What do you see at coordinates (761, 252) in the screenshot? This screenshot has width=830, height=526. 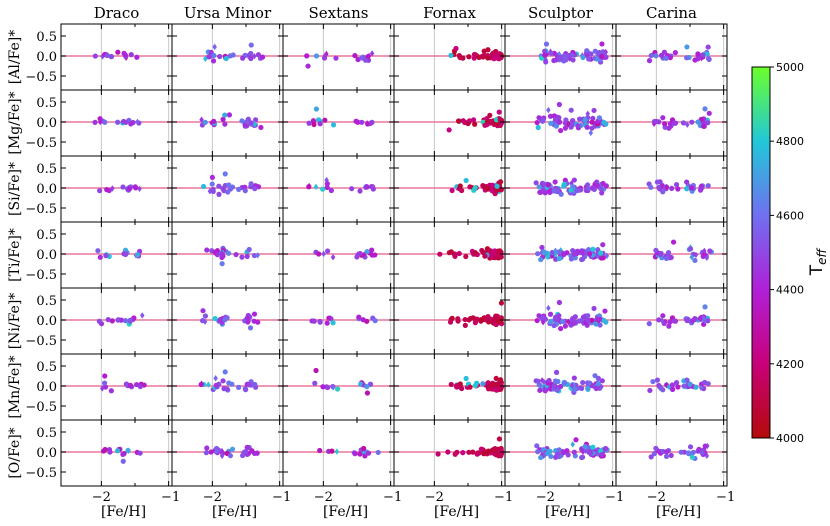 I see `colorbar-gradient` at bounding box center [761, 252].